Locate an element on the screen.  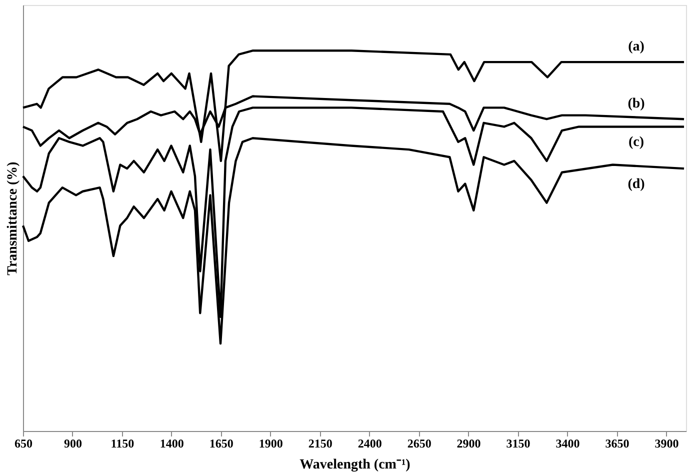
x-axis-title: Wavelength (cm⁻¹) is located at coordinates (355, 465).